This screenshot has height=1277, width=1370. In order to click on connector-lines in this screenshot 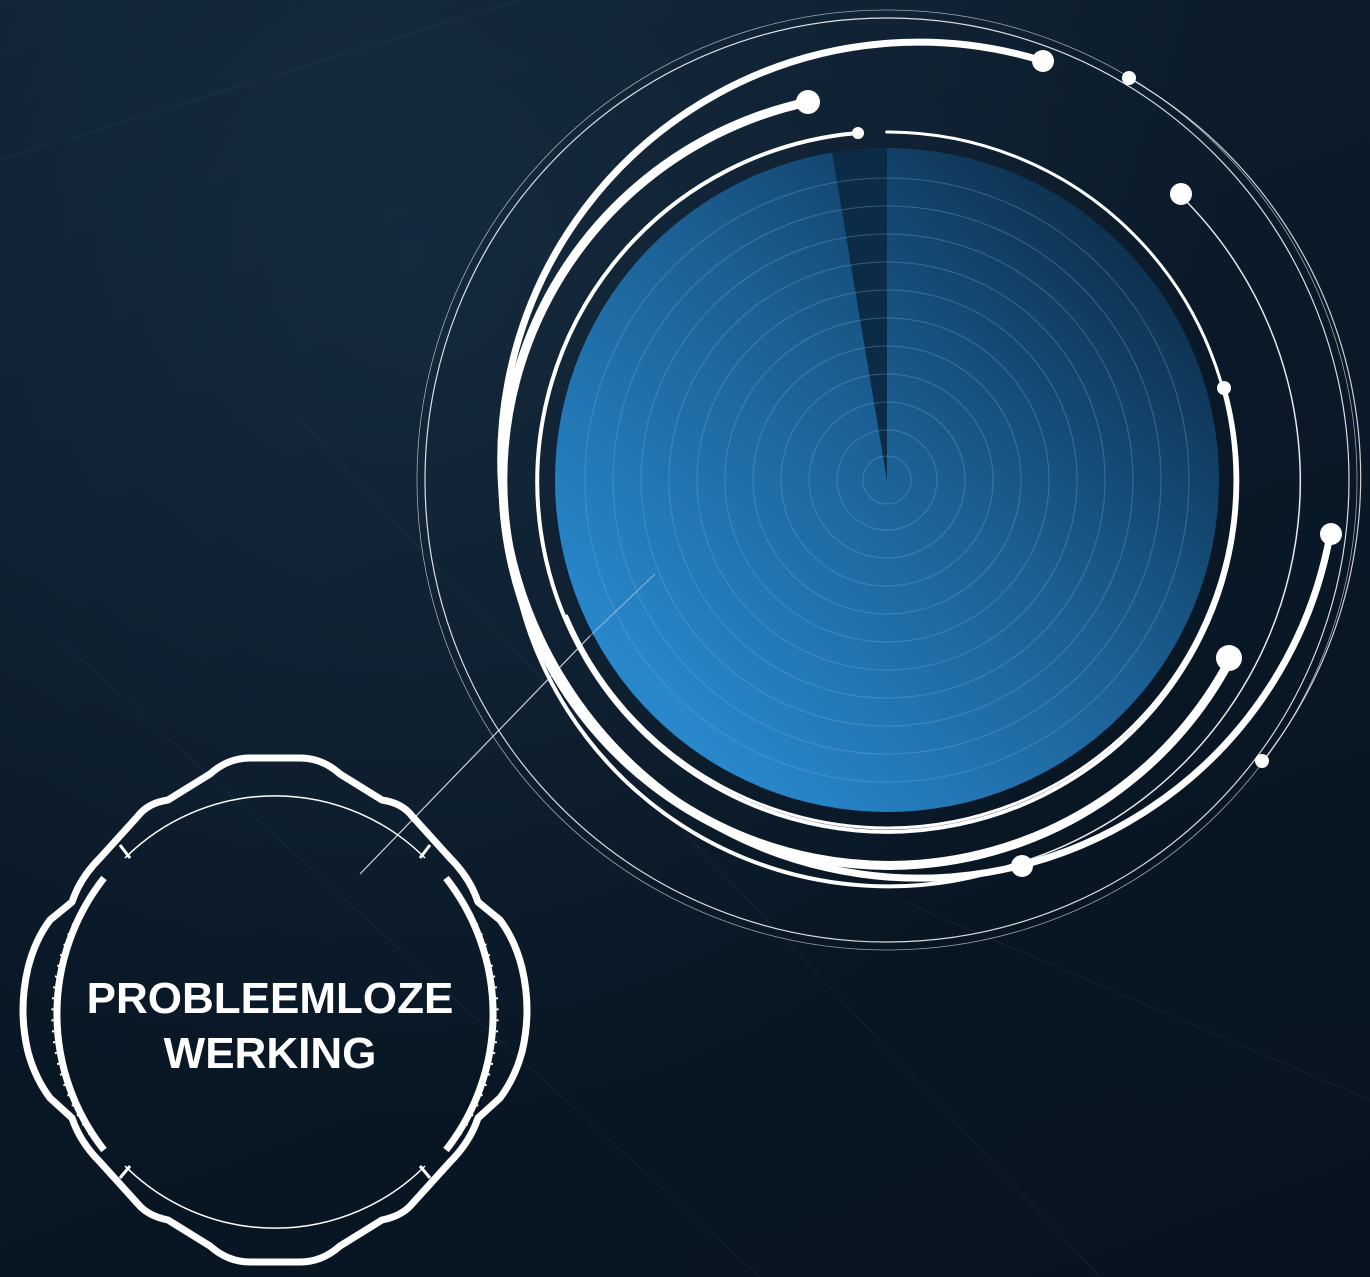, I will do `click(507, 724)`.